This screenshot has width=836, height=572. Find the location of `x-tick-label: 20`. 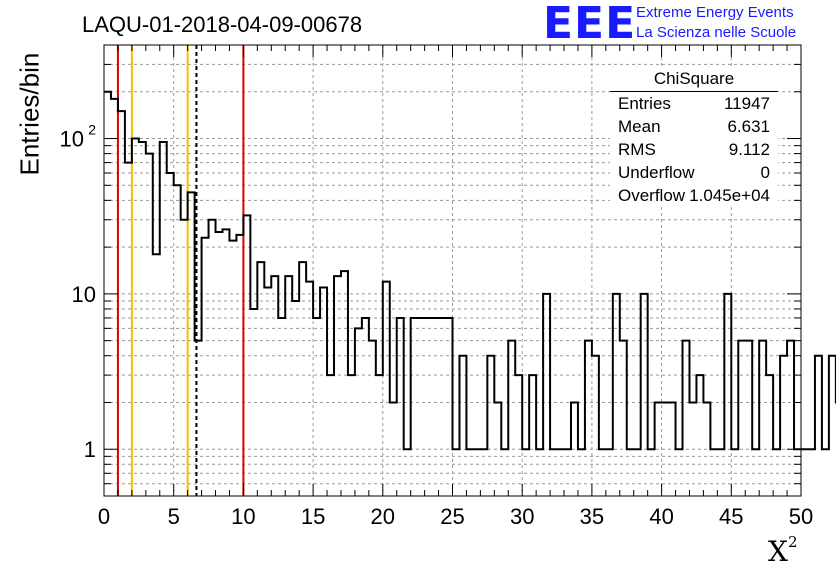

x-tick-label: 20 is located at coordinates (383, 516).